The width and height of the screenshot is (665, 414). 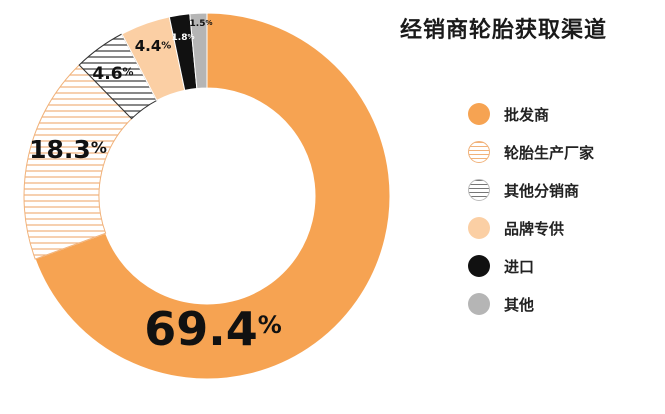 I want to click on legend-label: 轮胎生产厂家, so click(x=549, y=152).